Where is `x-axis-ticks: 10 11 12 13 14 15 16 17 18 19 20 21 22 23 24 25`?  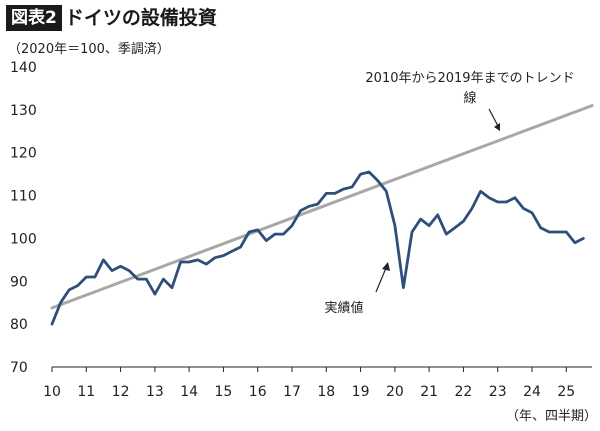 x-axis-ticks: 10 11 12 13 14 15 16 17 18 19 20 21 22 23 24 25 is located at coordinates (309, 383).